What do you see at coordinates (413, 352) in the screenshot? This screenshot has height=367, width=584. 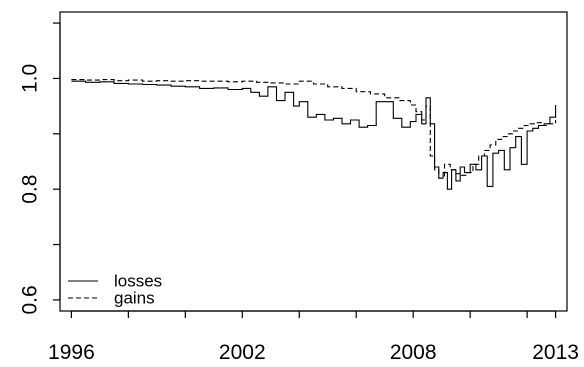 I see `x-tick-label: 2008` at bounding box center [413, 352].